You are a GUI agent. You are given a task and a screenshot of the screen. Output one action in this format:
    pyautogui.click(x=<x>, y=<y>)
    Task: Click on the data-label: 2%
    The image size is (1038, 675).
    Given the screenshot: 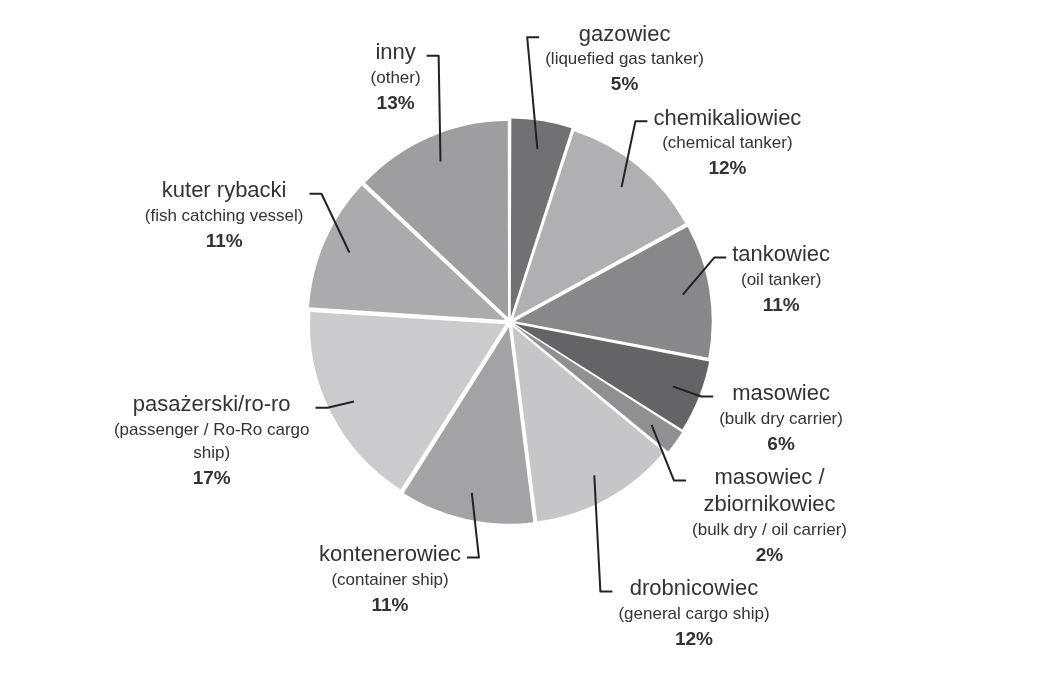 What is the action you would take?
    pyautogui.click(x=769, y=554)
    